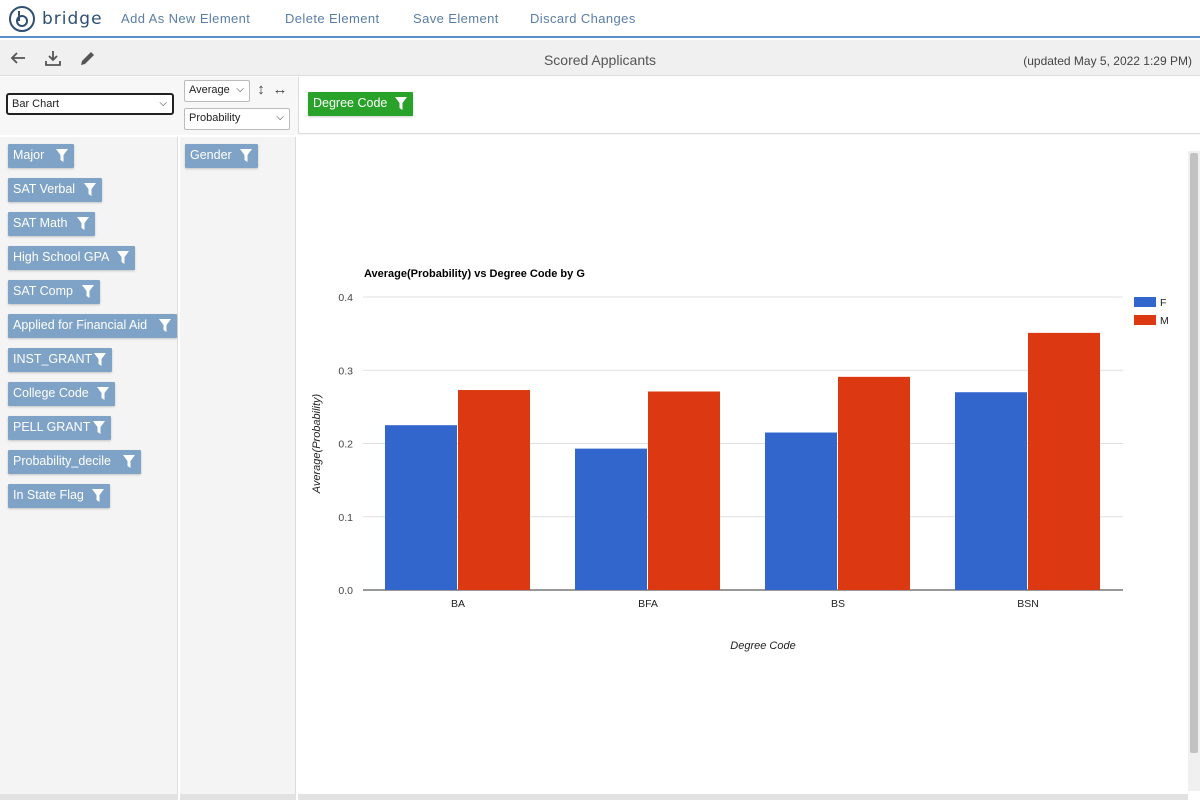  I want to click on field-pill-label: Major, so click(29, 155).